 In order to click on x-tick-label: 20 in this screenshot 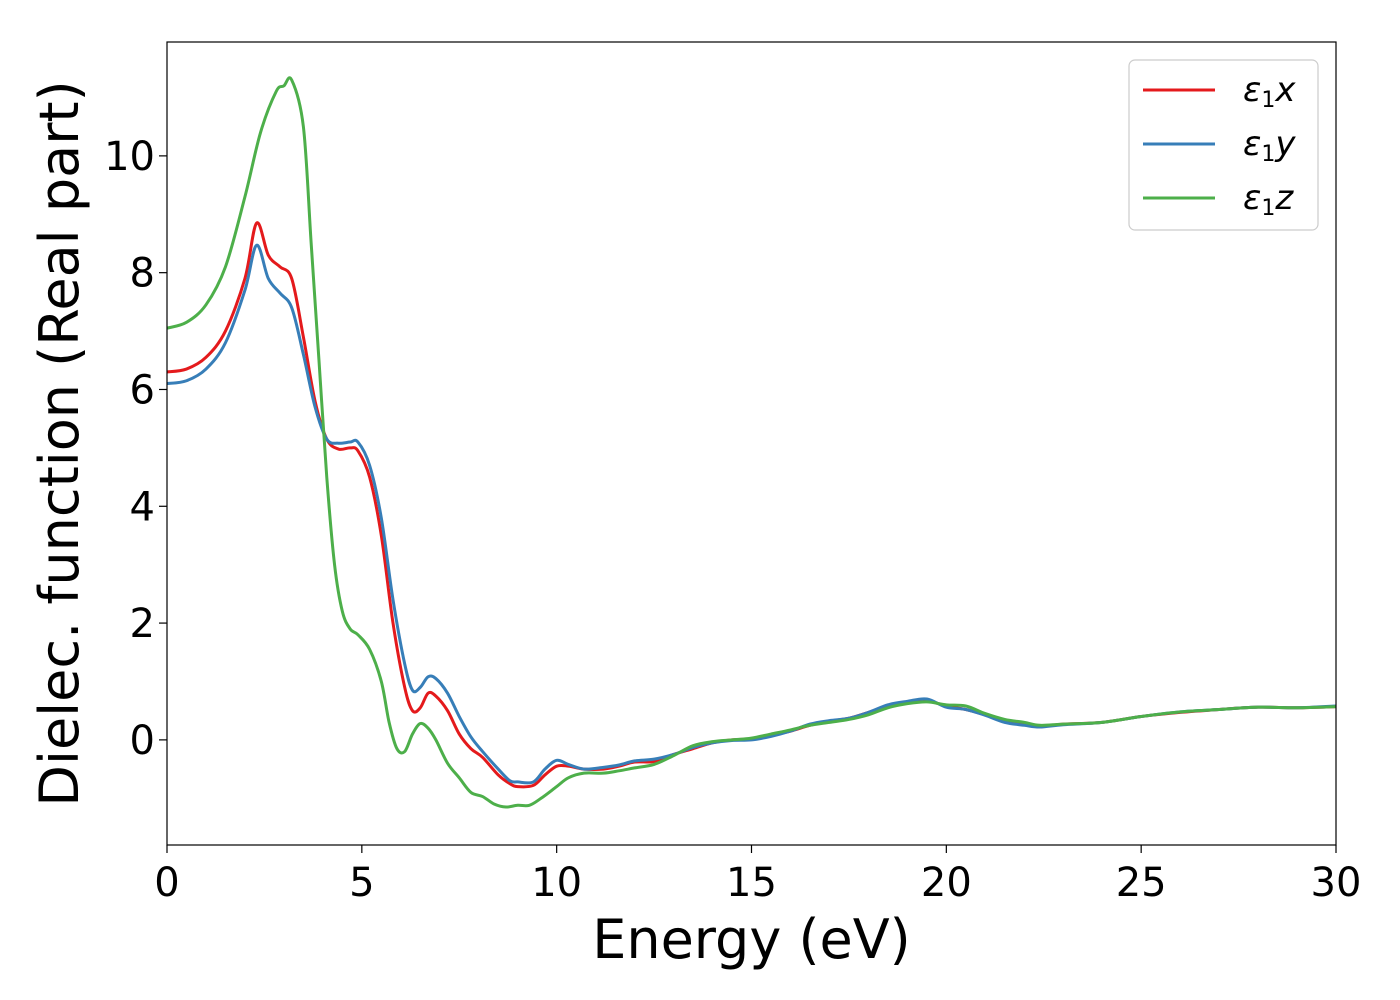, I will do `click(946, 883)`.